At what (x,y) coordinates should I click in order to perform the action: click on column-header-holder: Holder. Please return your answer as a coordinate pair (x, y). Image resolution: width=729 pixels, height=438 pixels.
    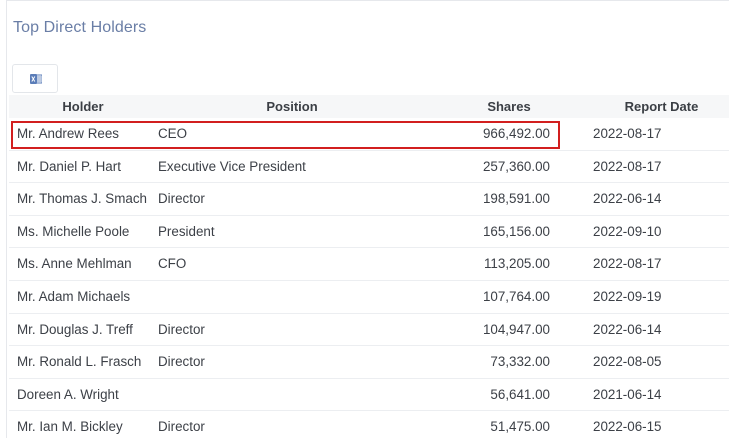
    Looking at the image, I should click on (83, 106).